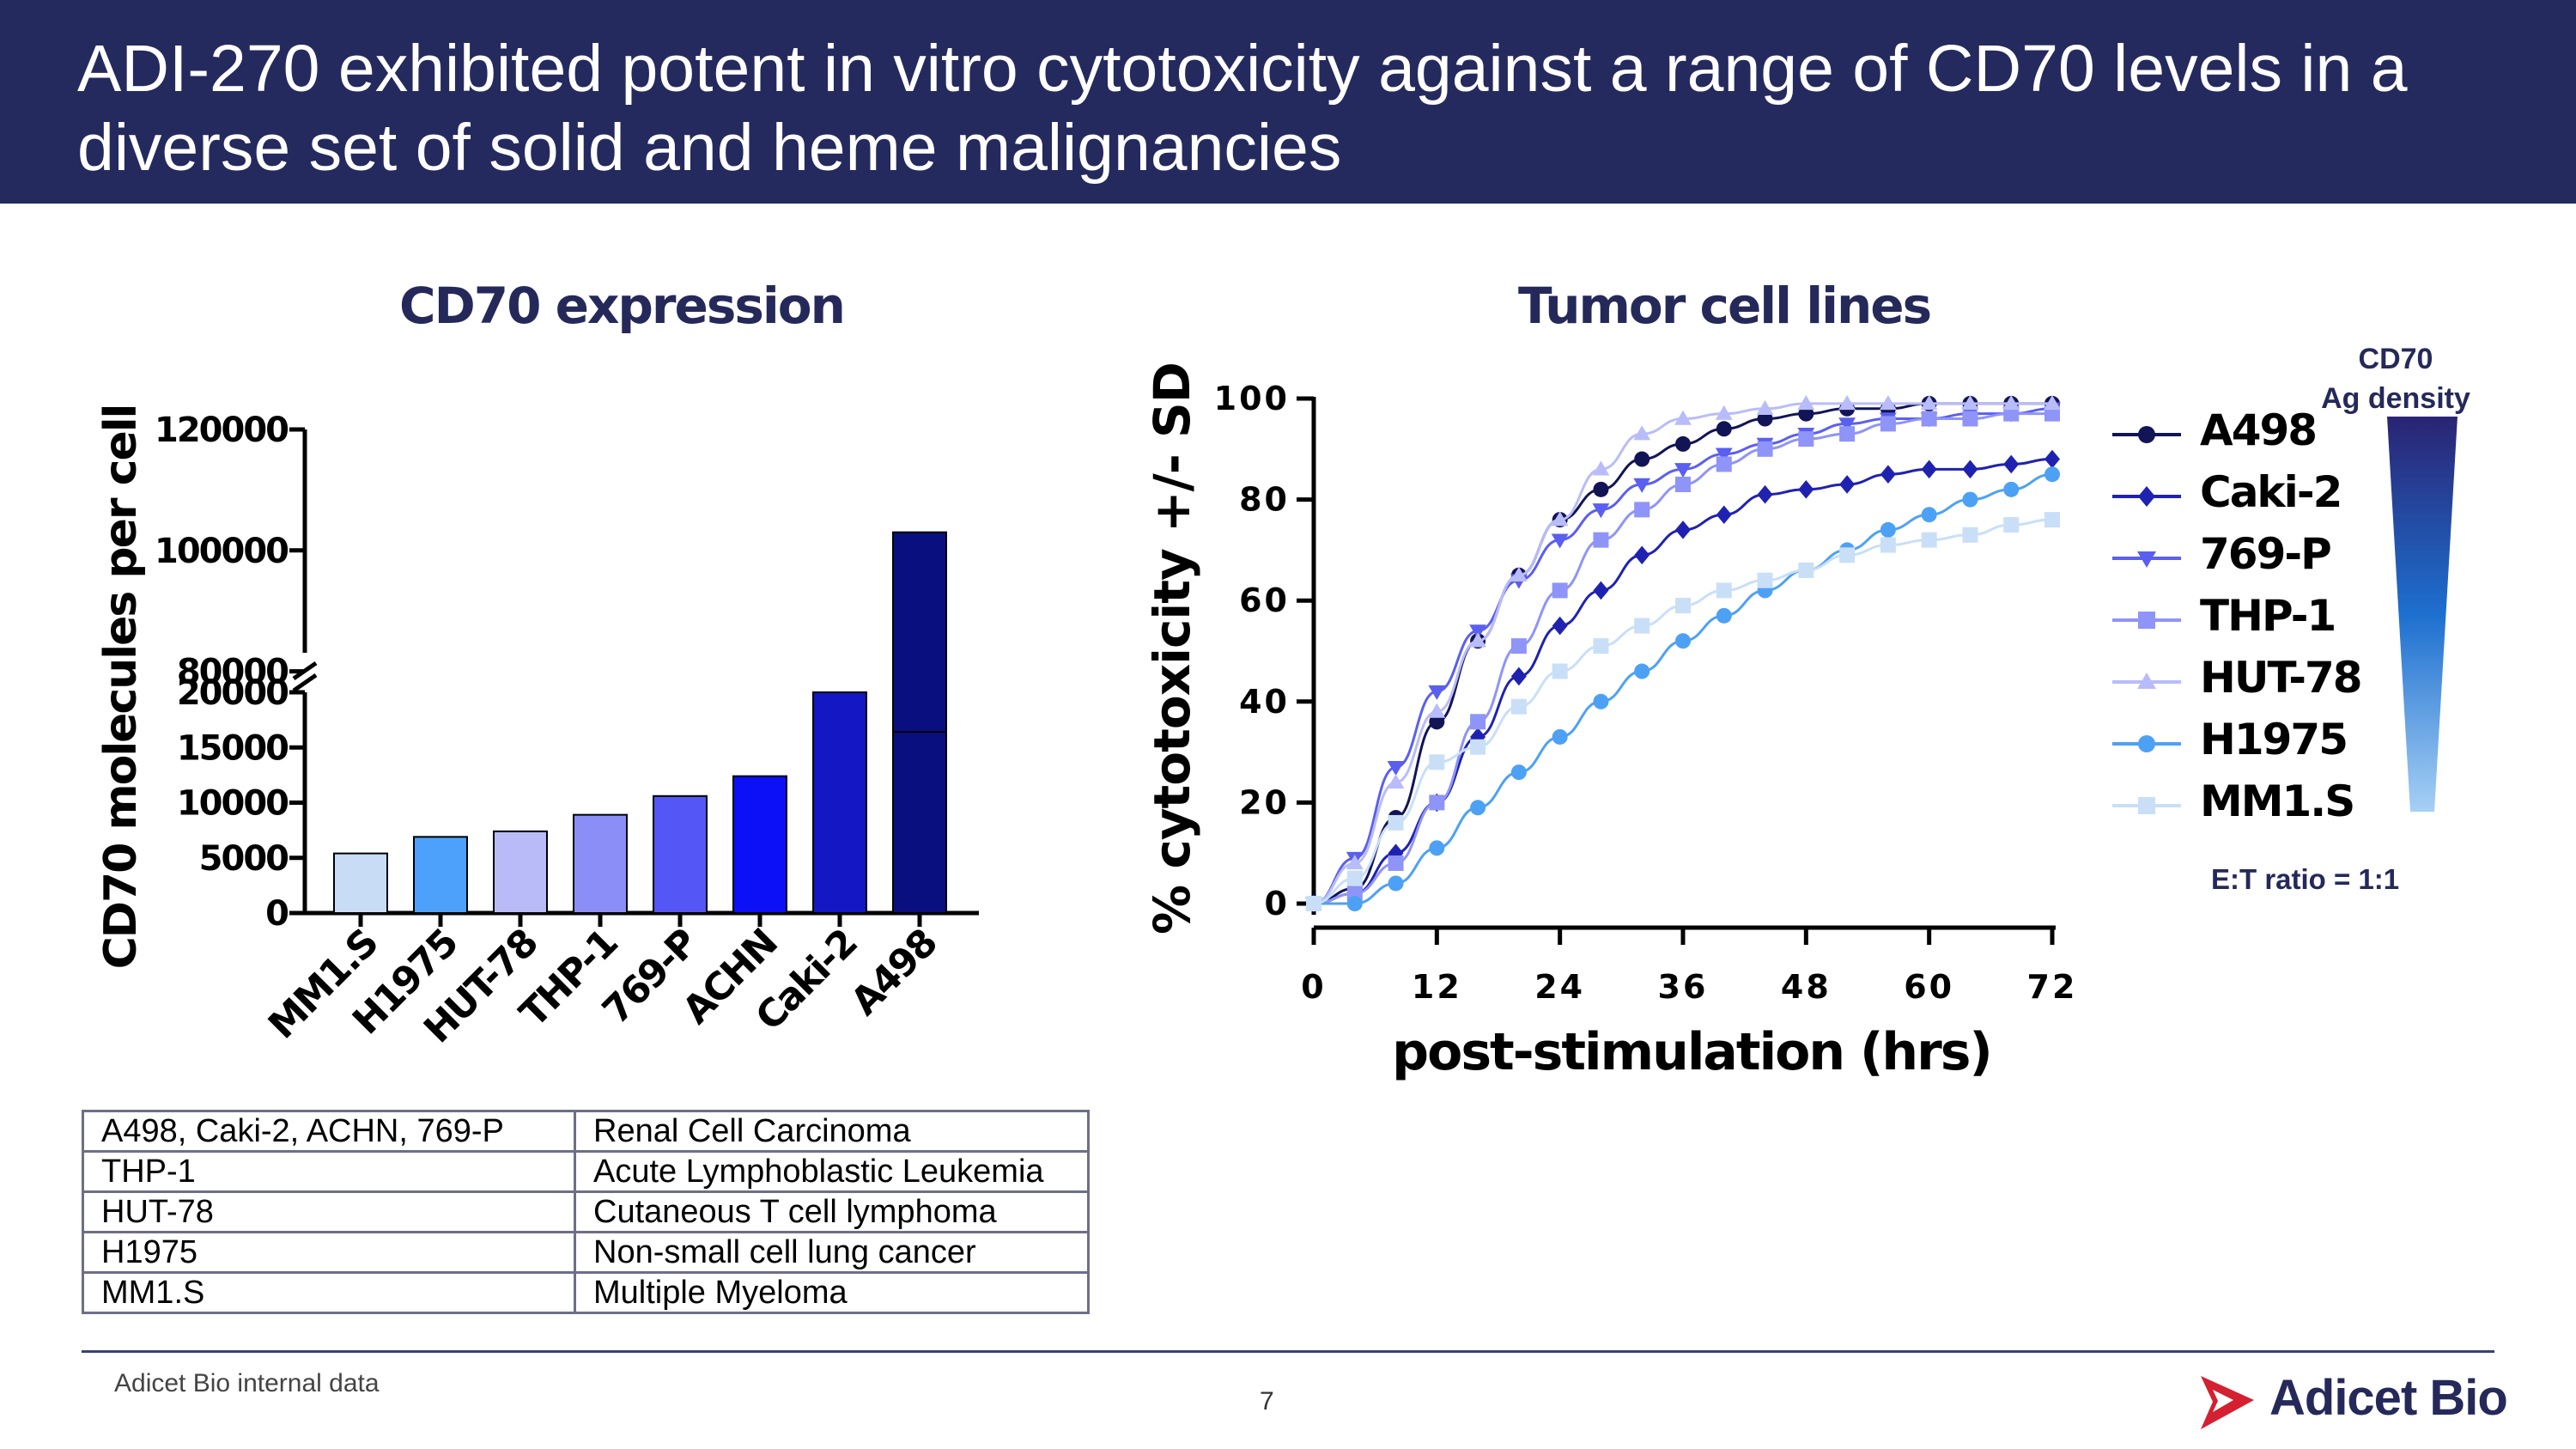  I want to click on x-tick-label: 60, so click(1929, 987).